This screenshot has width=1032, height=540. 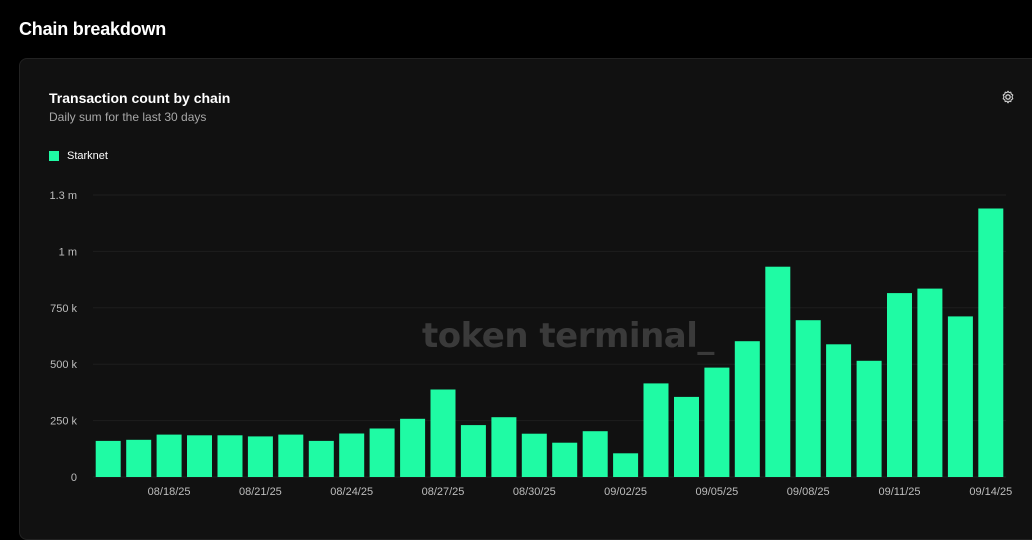 I want to click on bar-09/04/25, so click(x=686, y=436).